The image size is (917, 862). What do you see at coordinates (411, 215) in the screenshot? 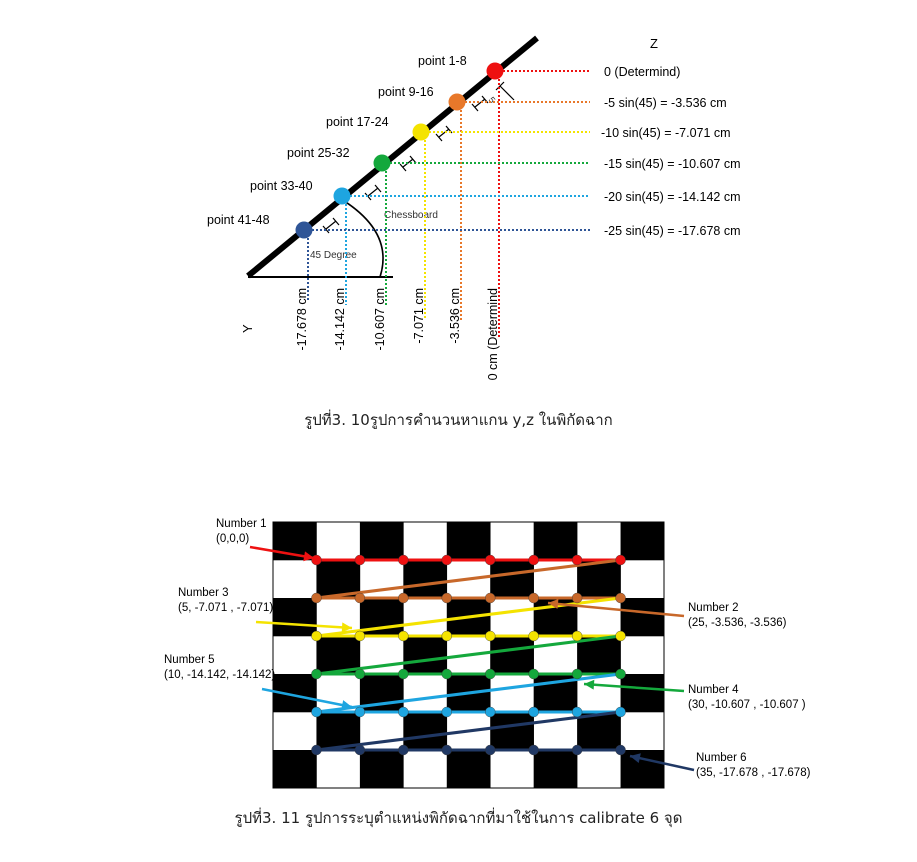
I see `chessboard-label: Chessboard` at bounding box center [411, 215].